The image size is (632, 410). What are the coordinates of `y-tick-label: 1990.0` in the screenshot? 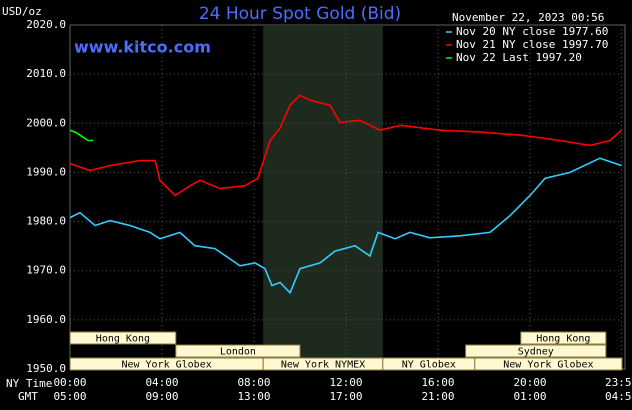 It's located at (46, 171).